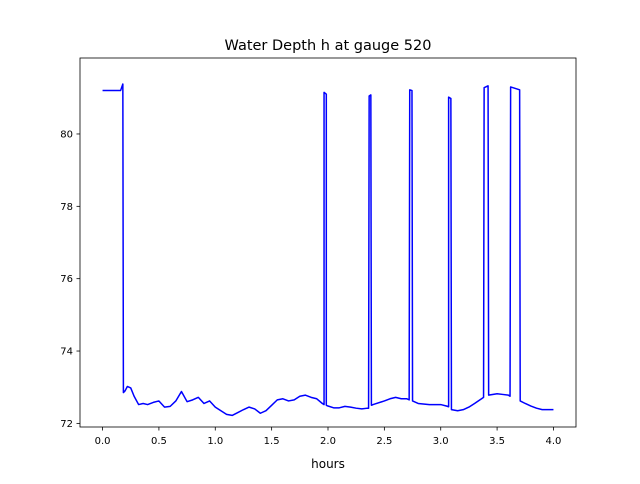 This screenshot has height=484, width=640. What do you see at coordinates (215, 441) in the screenshot?
I see `x-tick-label: 1.0` at bounding box center [215, 441].